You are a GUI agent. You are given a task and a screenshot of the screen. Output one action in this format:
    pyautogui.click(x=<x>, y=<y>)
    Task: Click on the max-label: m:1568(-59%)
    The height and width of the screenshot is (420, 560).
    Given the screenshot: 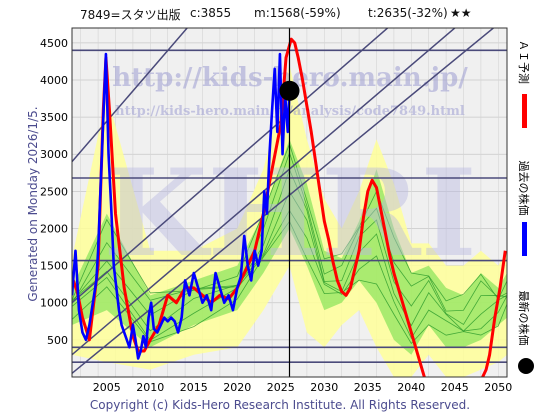 What is the action you would take?
    pyautogui.click(x=297, y=13)
    